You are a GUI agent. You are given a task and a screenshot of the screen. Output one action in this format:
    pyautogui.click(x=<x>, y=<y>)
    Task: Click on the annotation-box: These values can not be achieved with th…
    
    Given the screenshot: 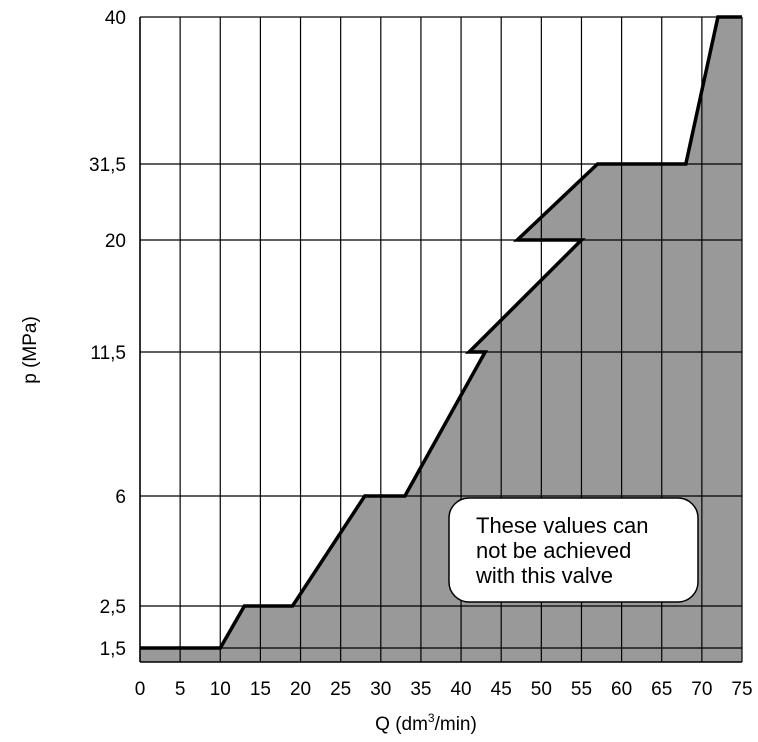 What is the action you would take?
    pyautogui.click(x=573, y=550)
    